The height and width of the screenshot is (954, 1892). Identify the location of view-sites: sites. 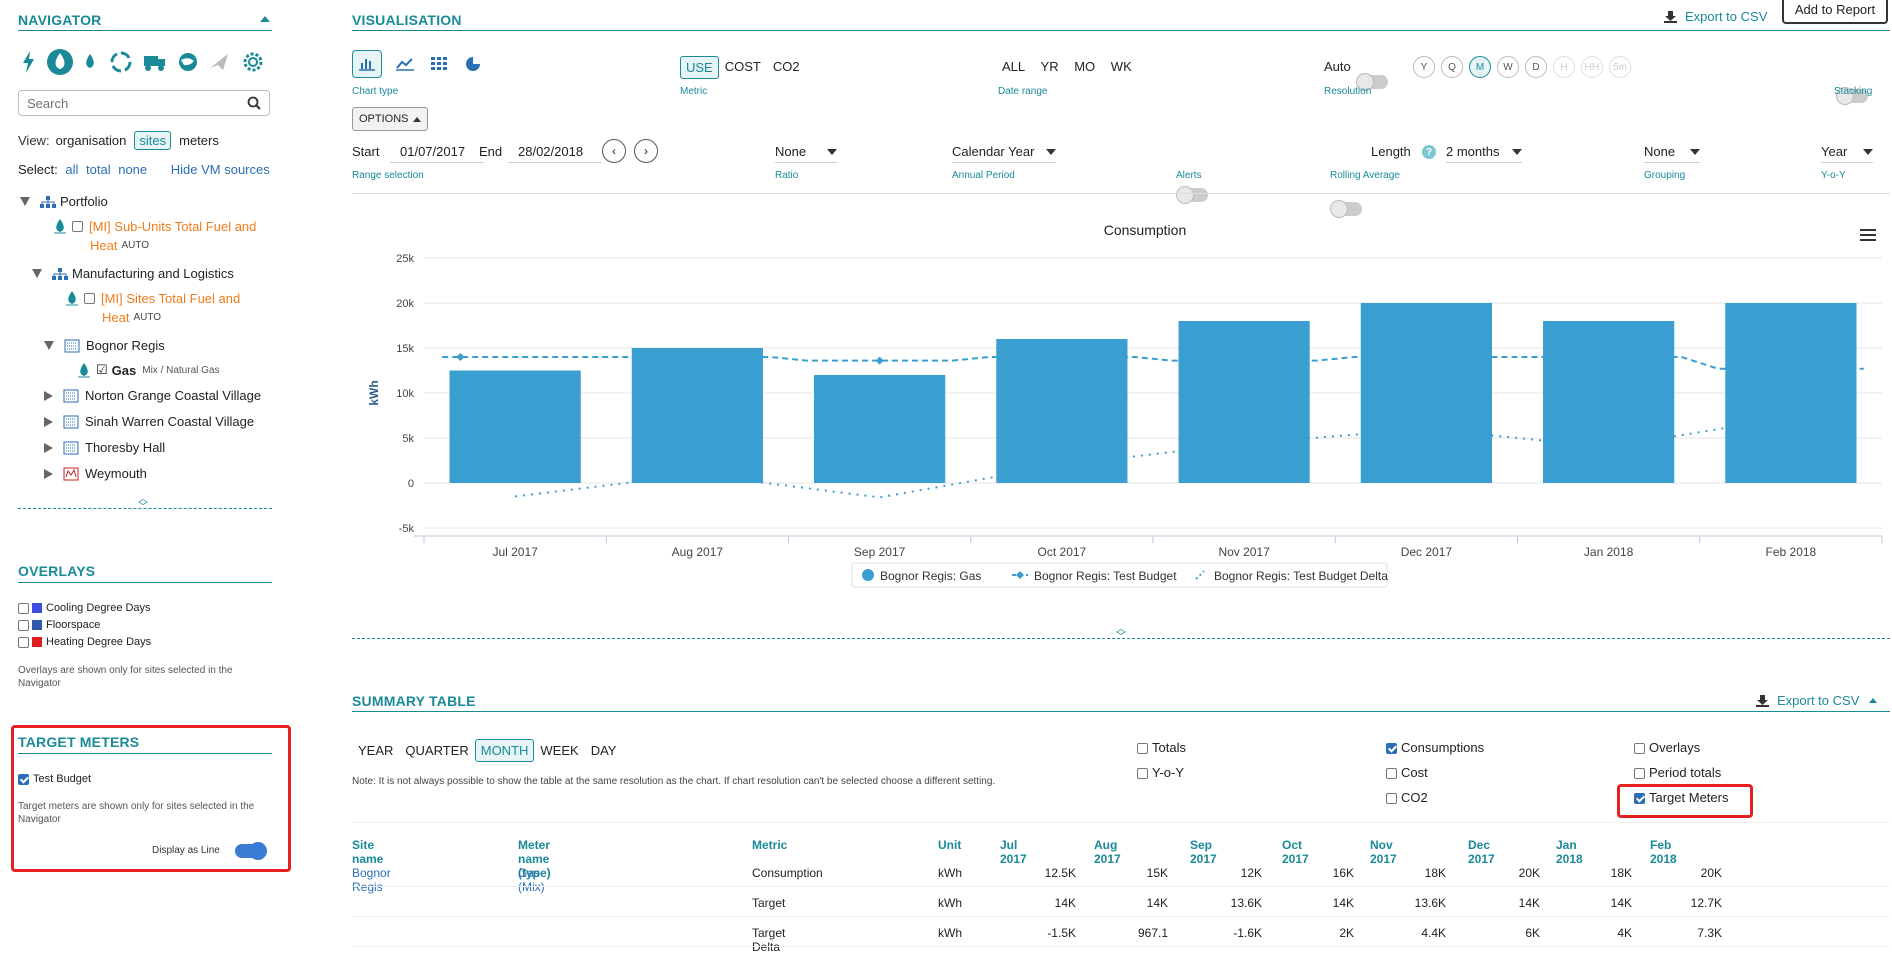
(153, 140).